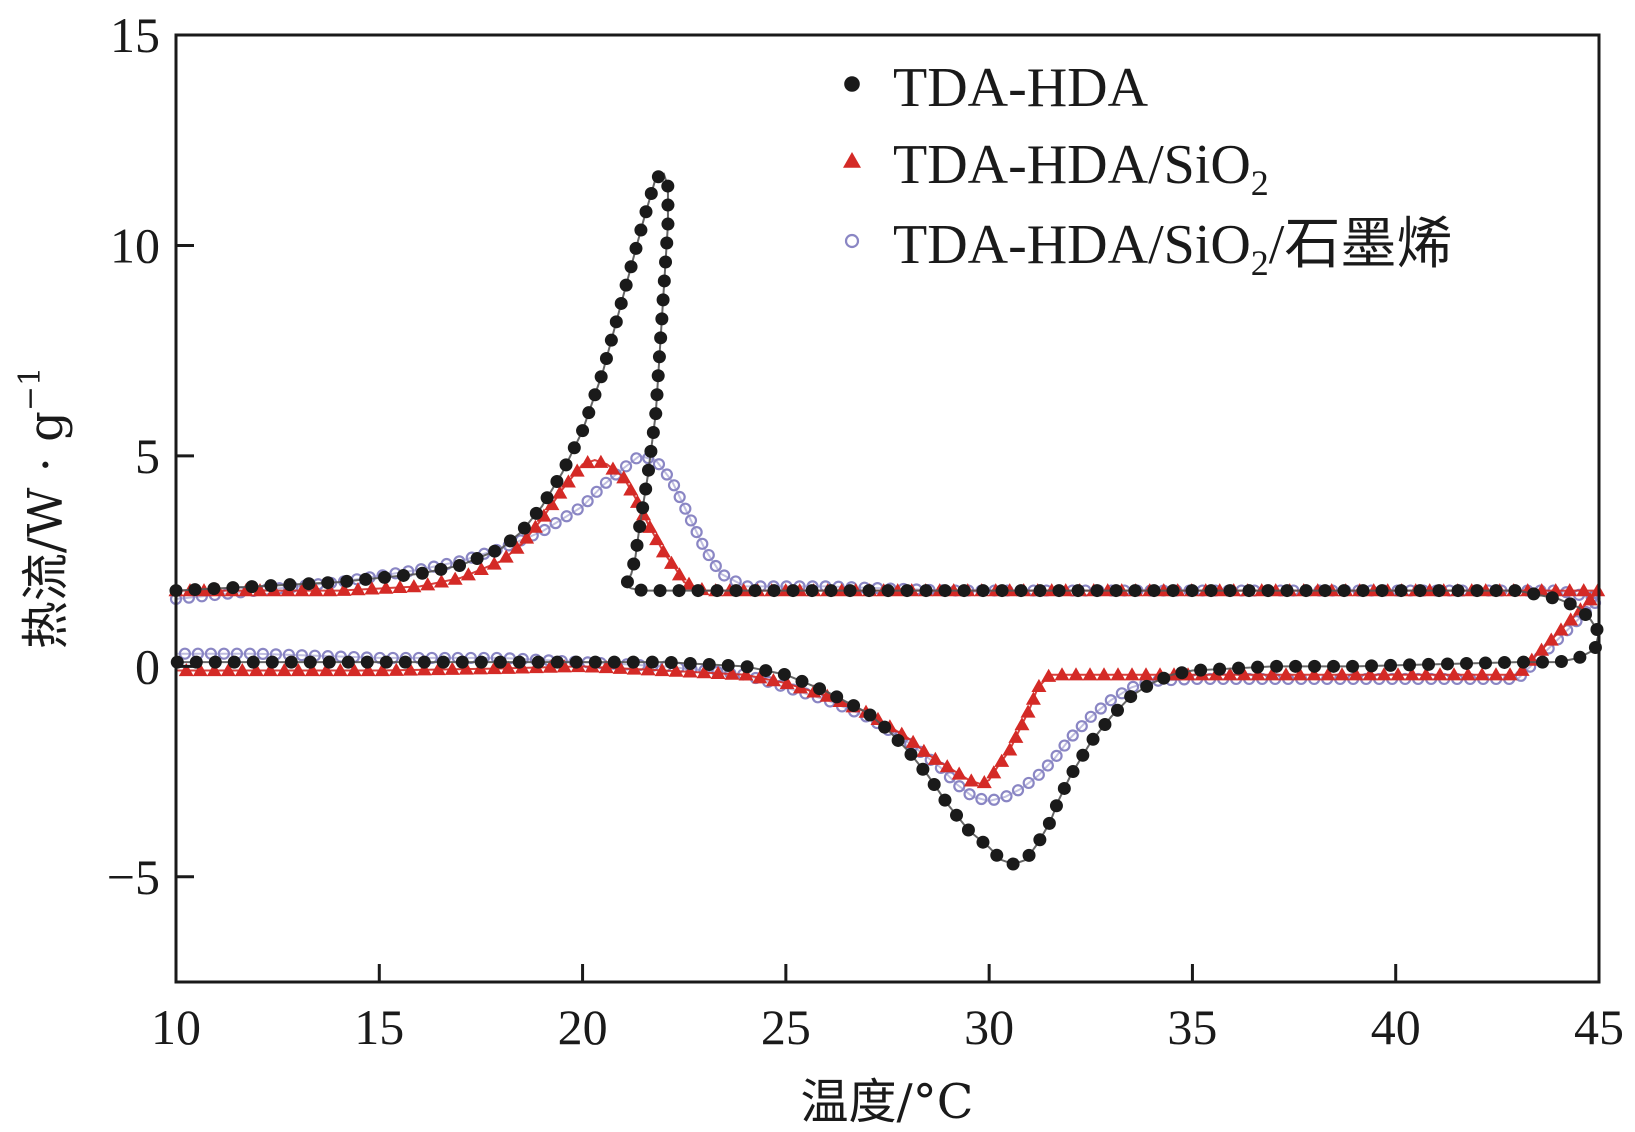  I want to click on y-tick-label: 0, so click(147, 666).